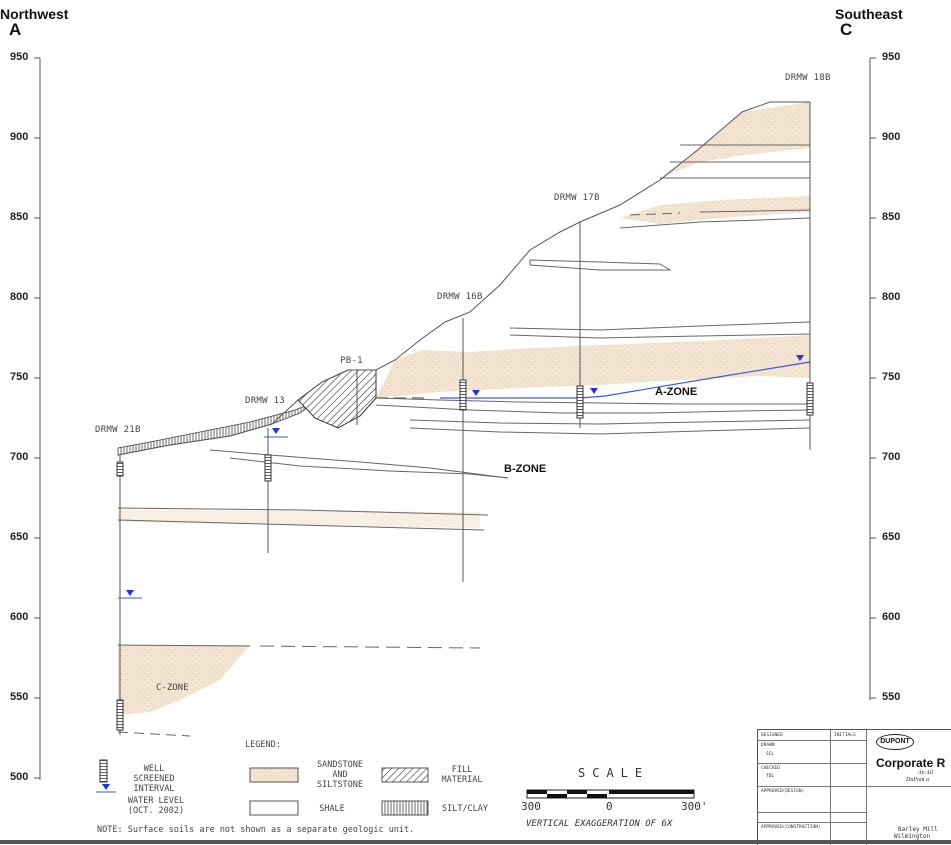 Image resolution: width=951 pixels, height=845 pixels. Describe the element at coordinates (460, 297) in the screenshot. I see `well-label-drmw-16b: DRMW 16B` at that location.